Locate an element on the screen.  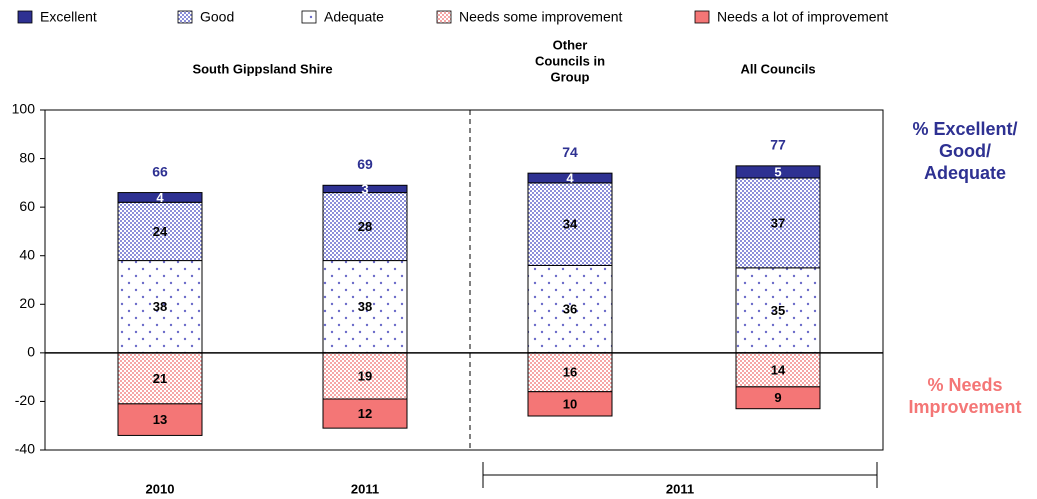
y-tick-label: 40 is located at coordinates (27, 254).